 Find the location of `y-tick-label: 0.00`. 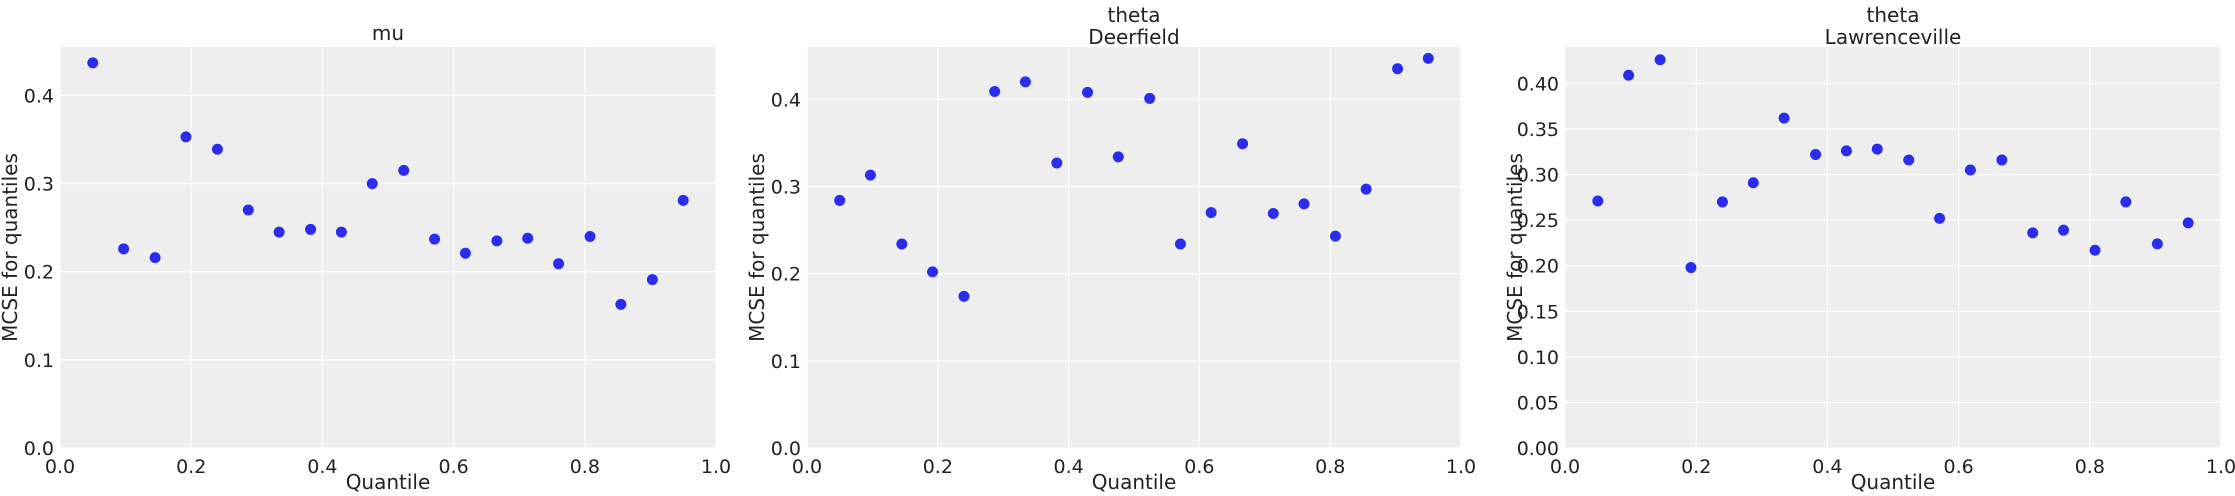

y-tick-label: 0.00 is located at coordinates (1538, 449).